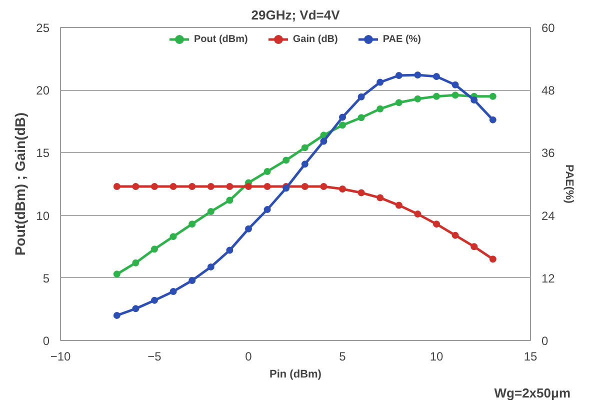  I want to click on y-tick-label: 0, so click(46, 341).